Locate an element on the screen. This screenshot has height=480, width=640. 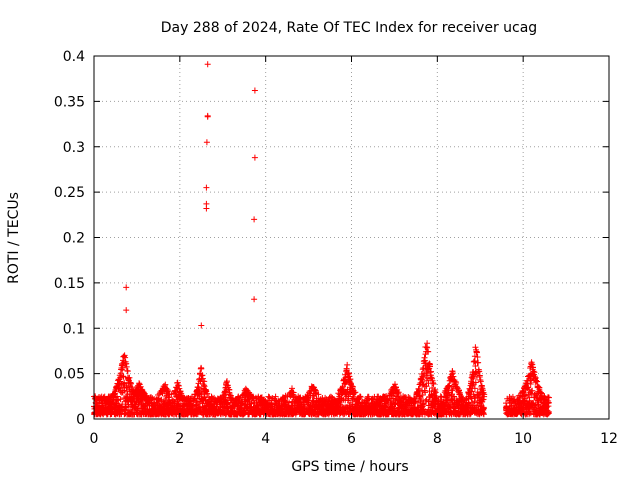
y-tick-label: 0.25 is located at coordinates (69, 193).